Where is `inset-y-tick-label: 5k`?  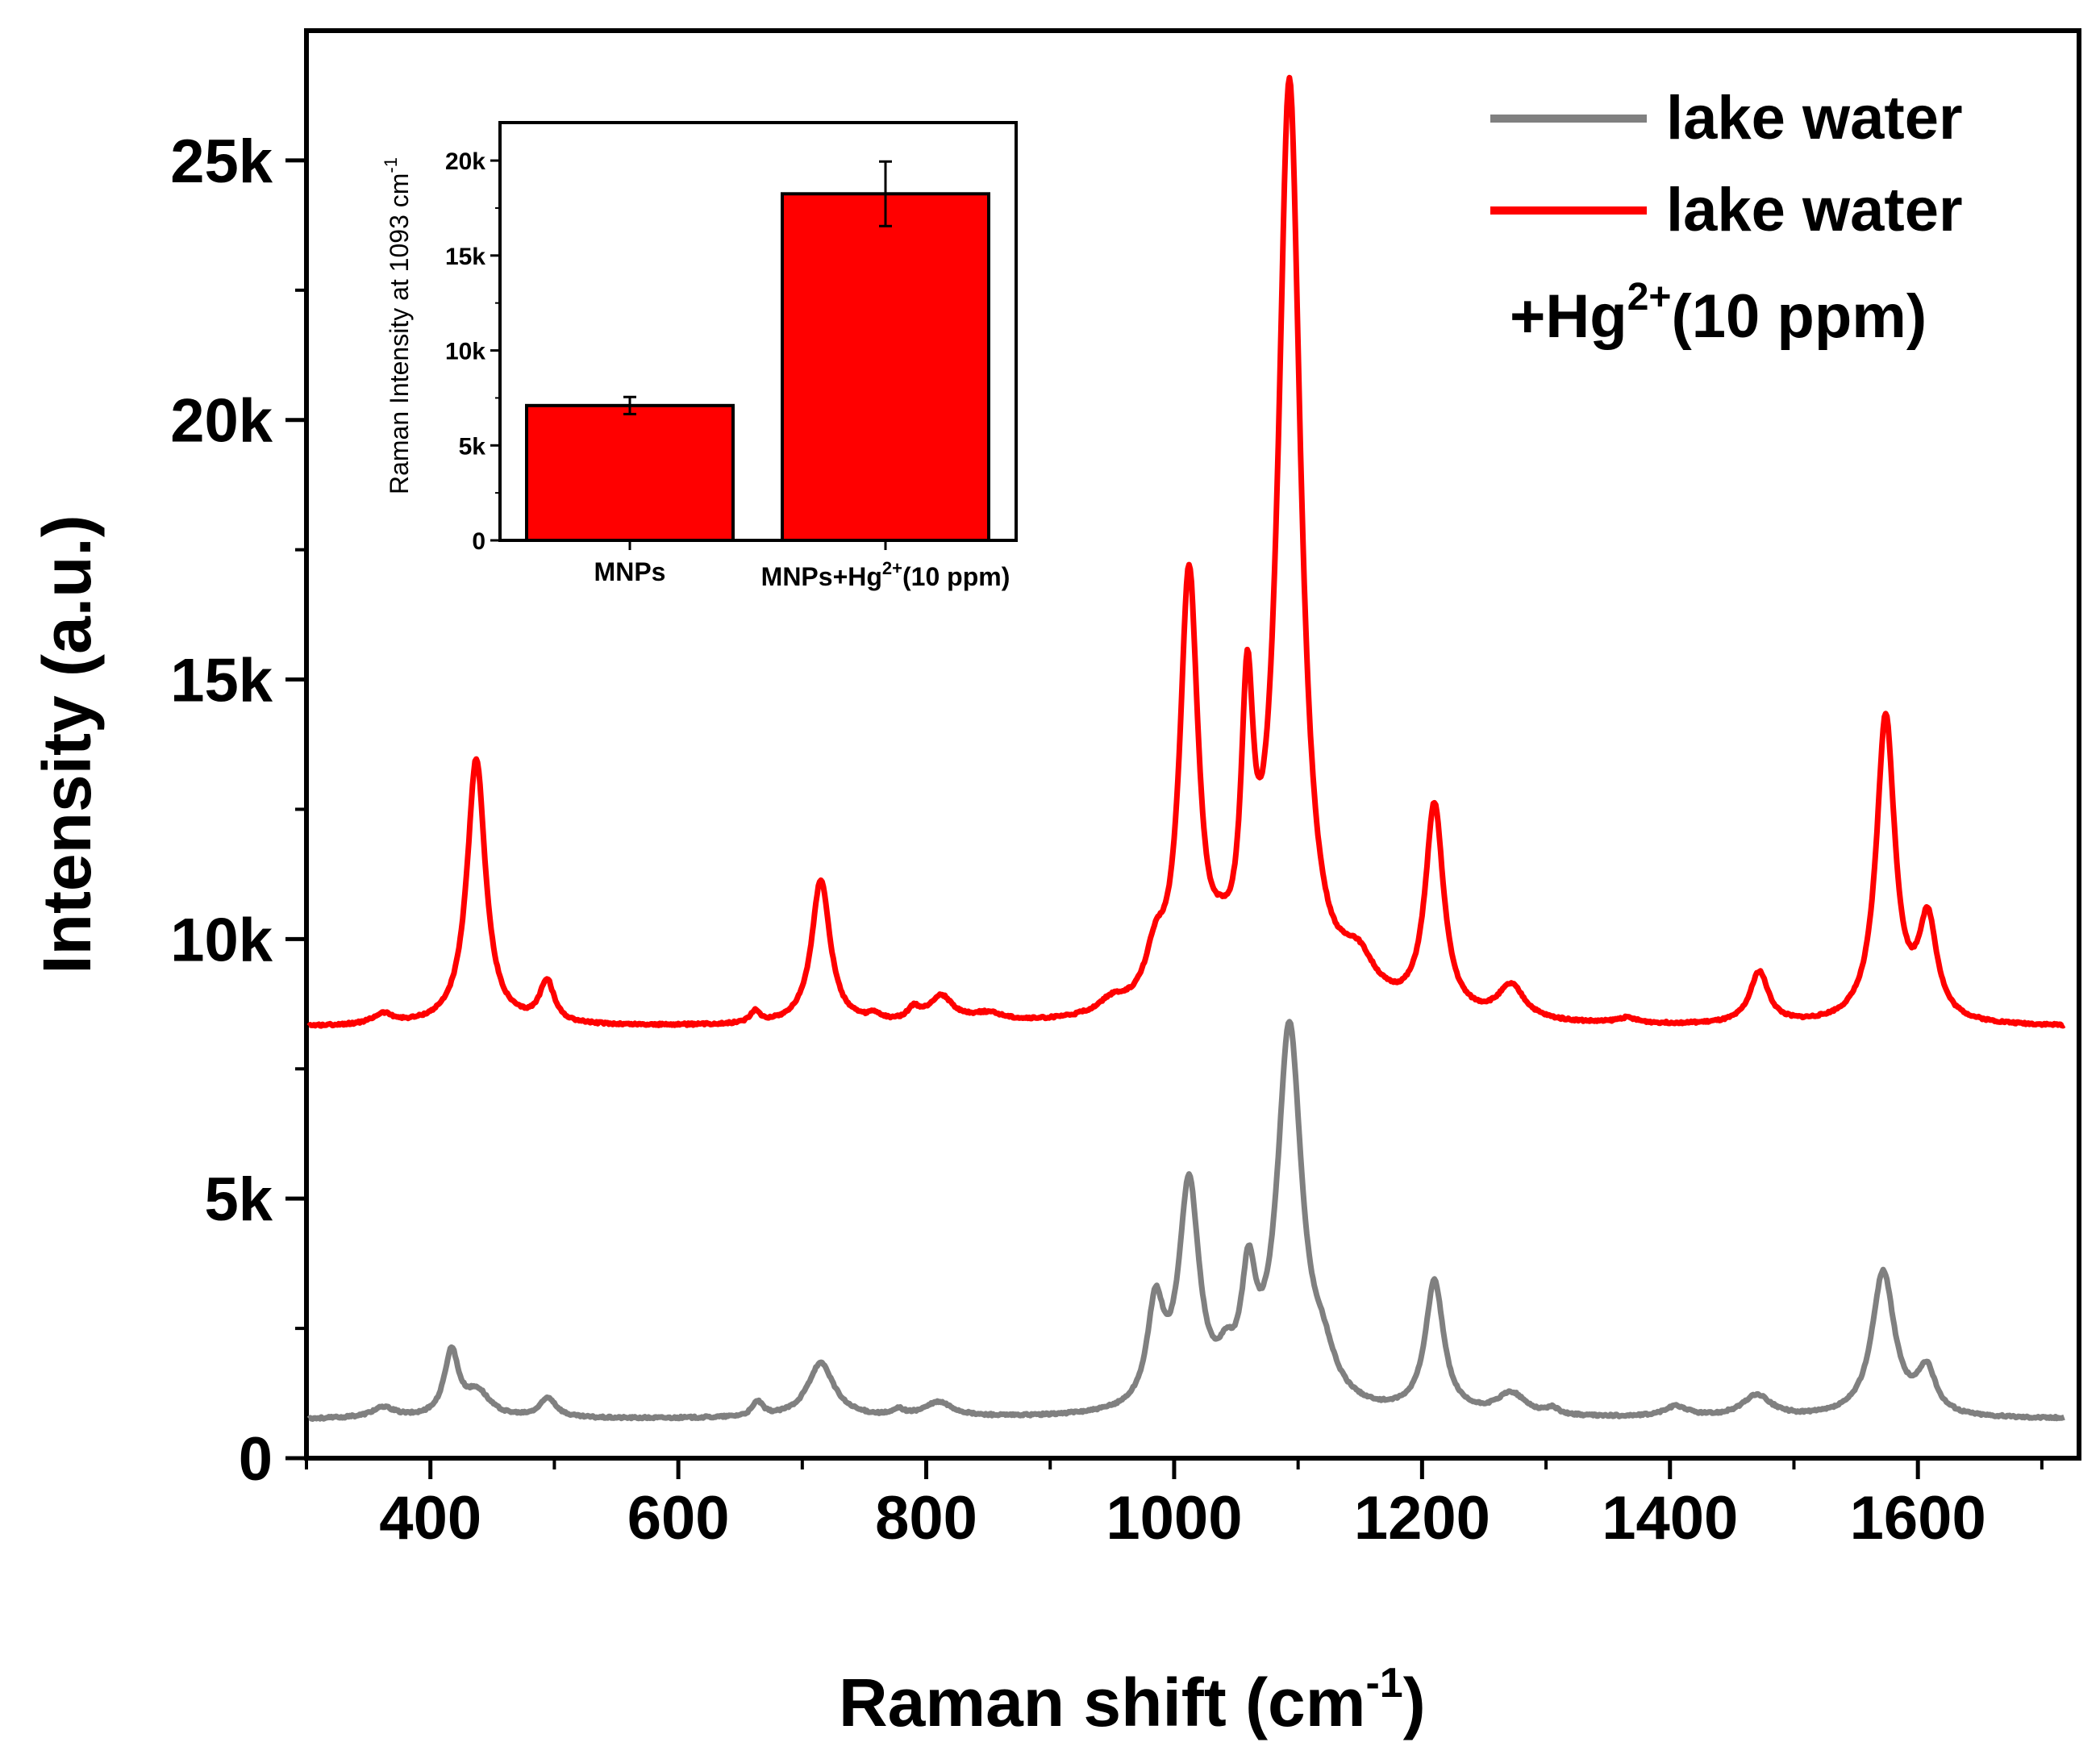
inset-y-tick-label: 5k is located at coordinates (472, 447).